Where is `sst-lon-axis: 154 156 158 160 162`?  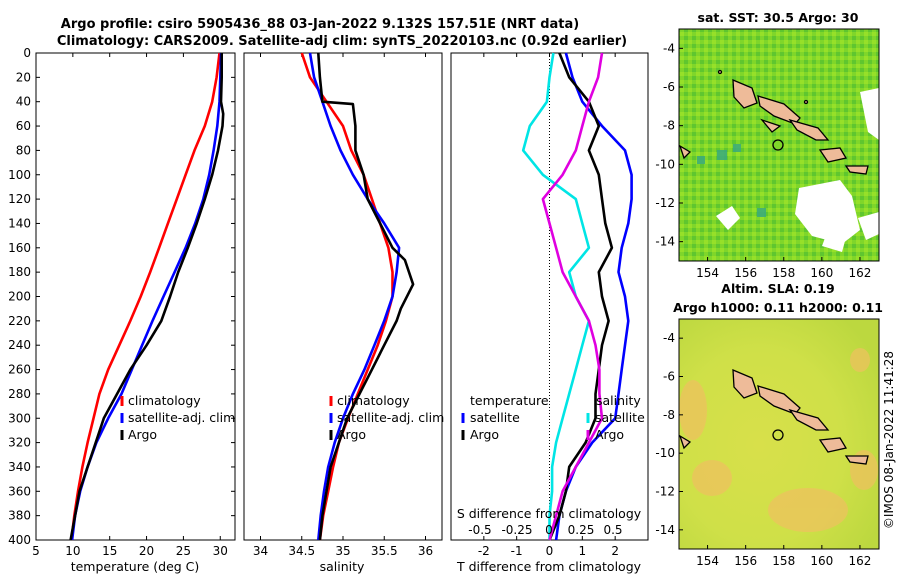
sst-lon-axis: 154 156 158 160 162 is located at coordinates (783, 268).